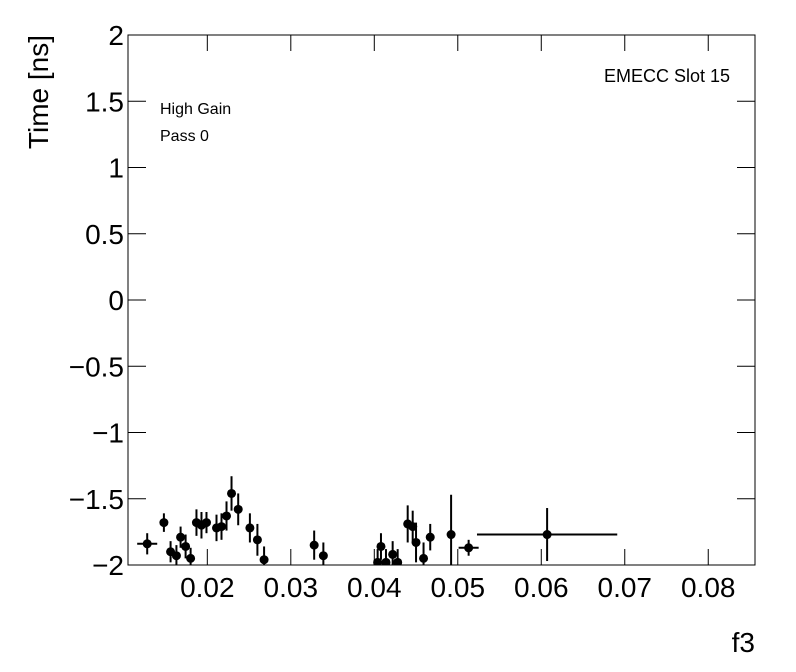 The width and height of the screenshot is (796, 672). Describe the element at coordinates (96, 499) in the screenshot. I see `y-tick-label: −1.5` at that location.